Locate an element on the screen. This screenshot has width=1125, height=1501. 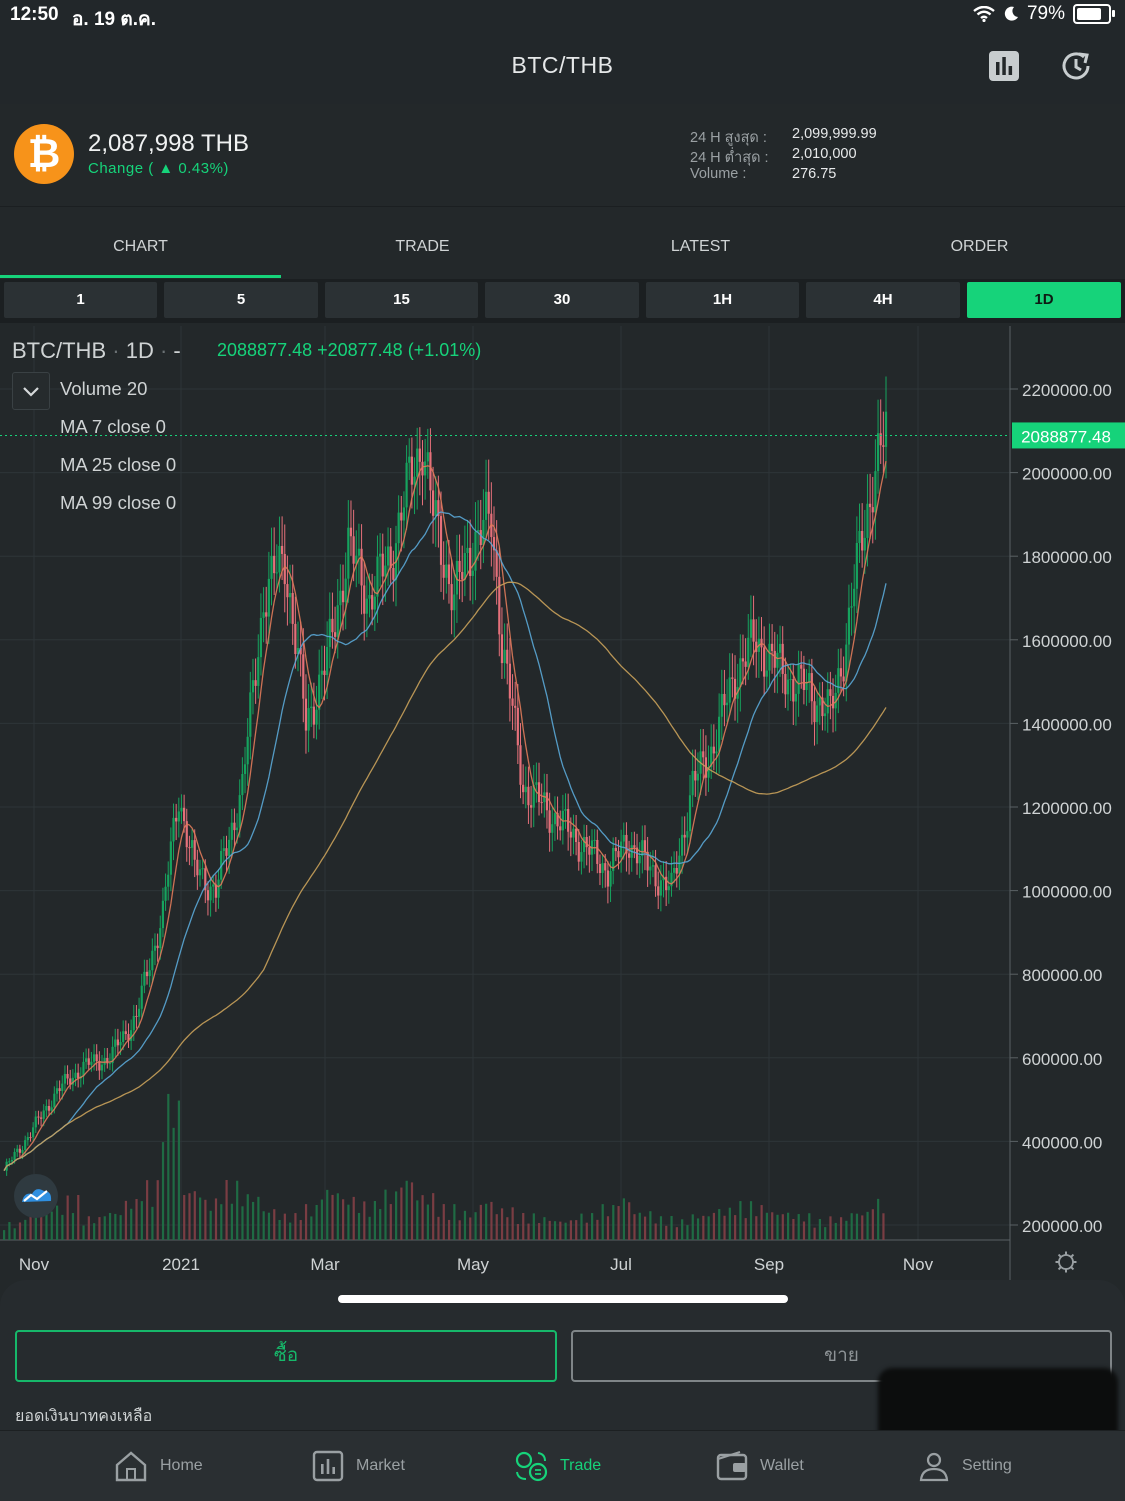
history-icon is located at coordinates (1076, 66).